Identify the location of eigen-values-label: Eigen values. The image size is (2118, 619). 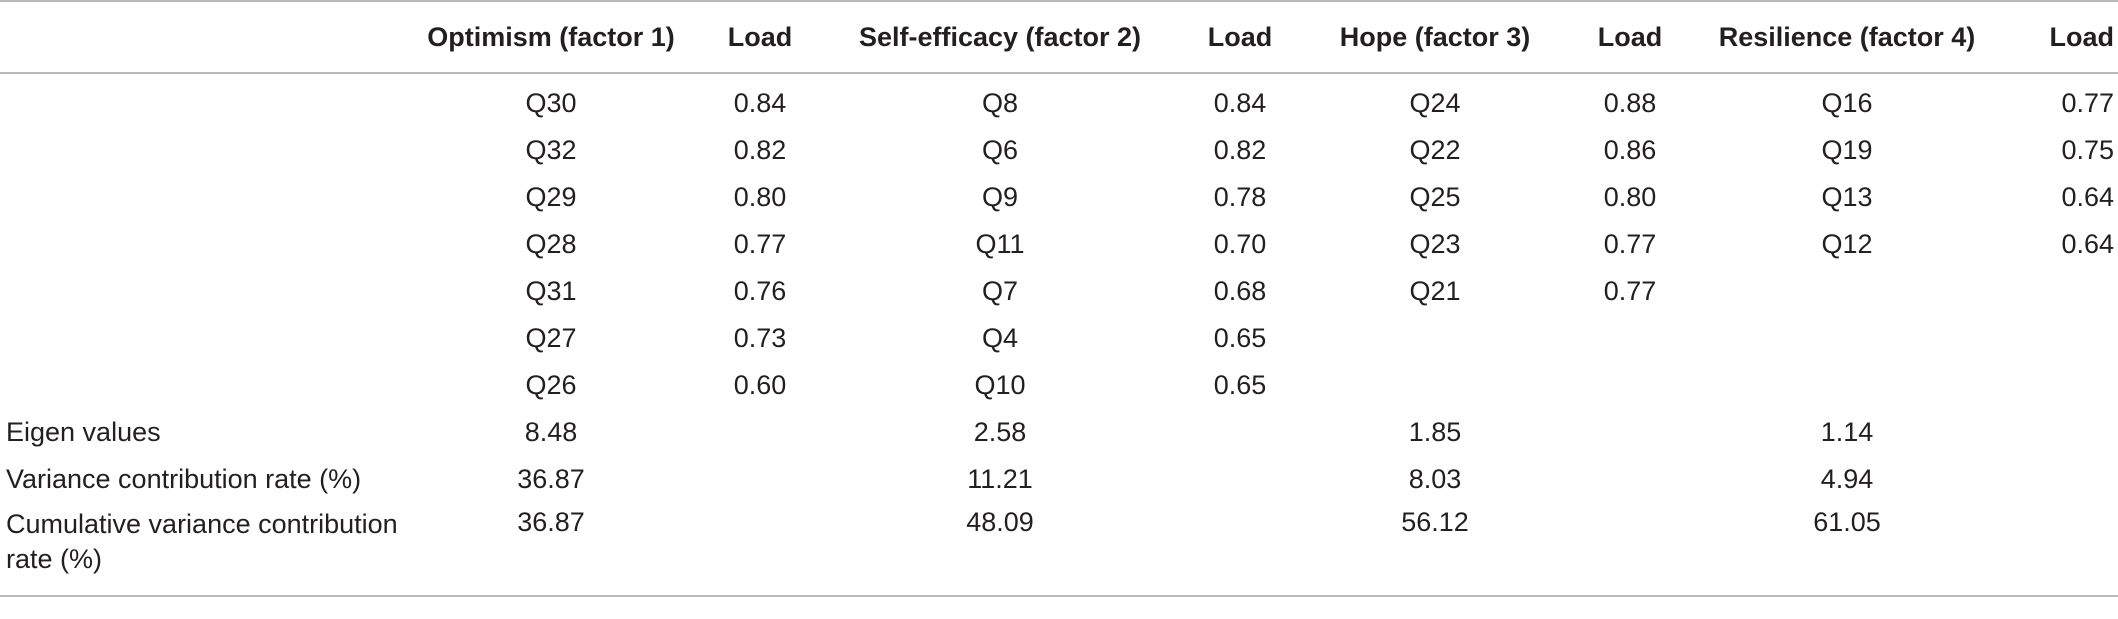
(83, 432).